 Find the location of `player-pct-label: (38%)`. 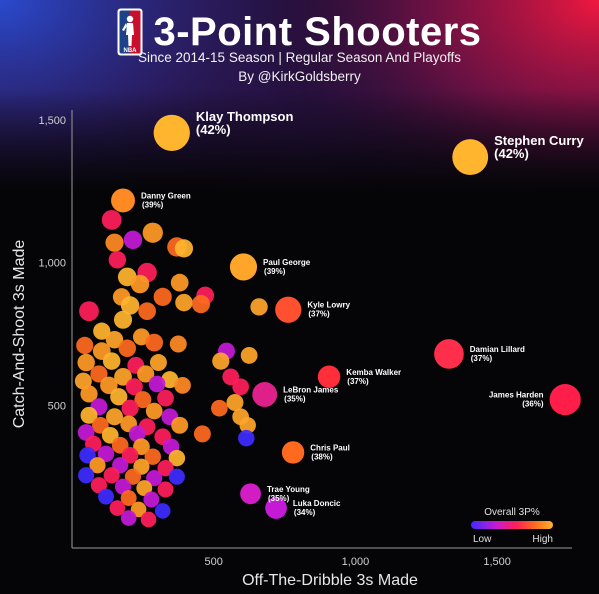

player-pct-label: (38%) is located at coordinates (322, 456).